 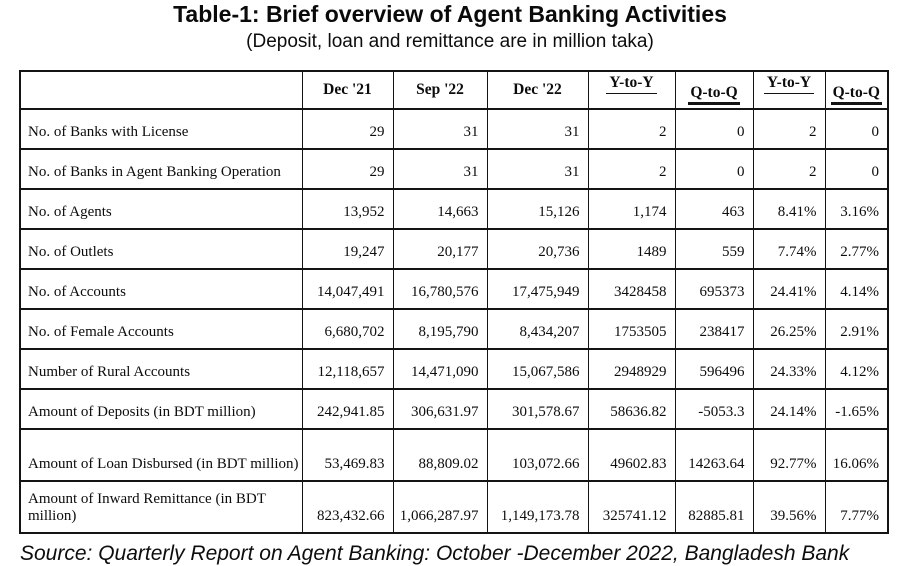 What do you see at coordinates (789, 209) in the screenshot?
I see `row-value: 8.41%` at bounding box center [789, 209].